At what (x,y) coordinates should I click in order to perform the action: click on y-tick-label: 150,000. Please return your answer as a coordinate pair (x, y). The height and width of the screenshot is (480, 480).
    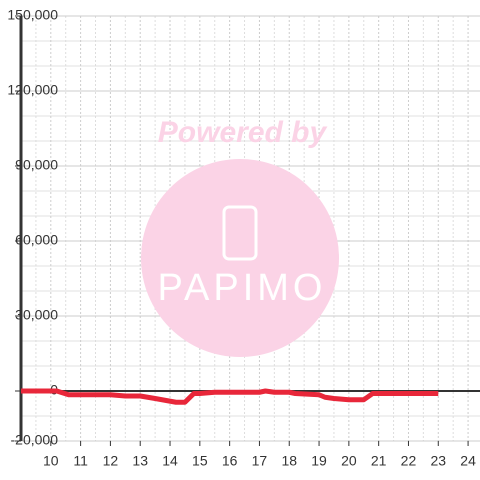
    Looking at the image, I should click on (32, 15).